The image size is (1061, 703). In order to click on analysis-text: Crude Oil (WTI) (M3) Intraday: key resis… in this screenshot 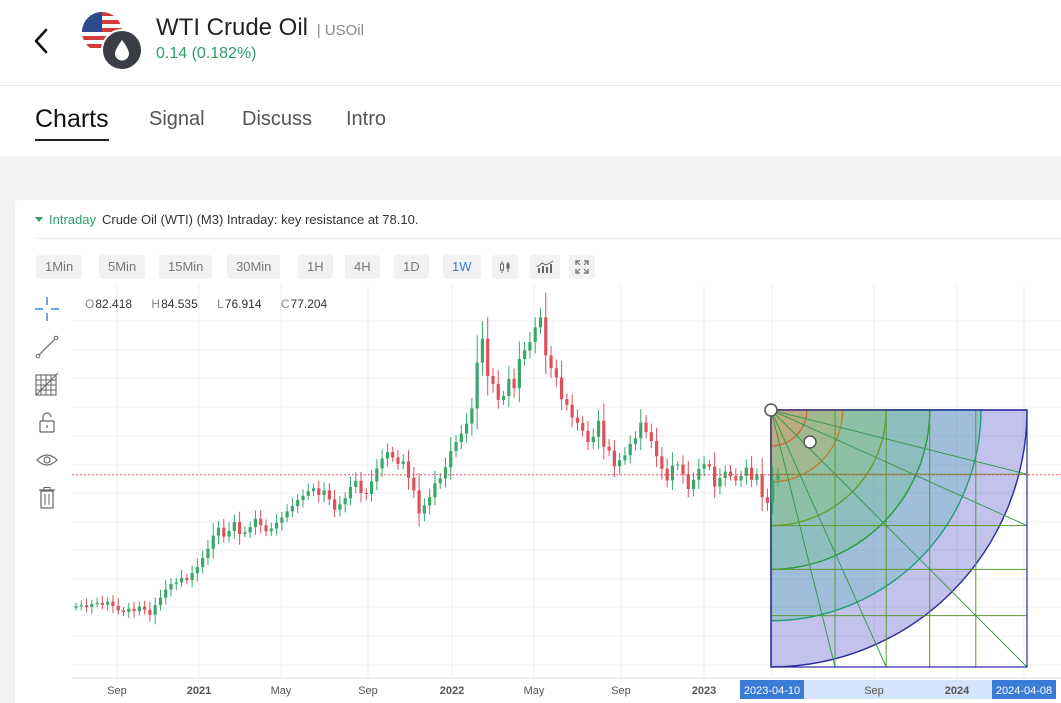, I will do `click(260, 219)`.